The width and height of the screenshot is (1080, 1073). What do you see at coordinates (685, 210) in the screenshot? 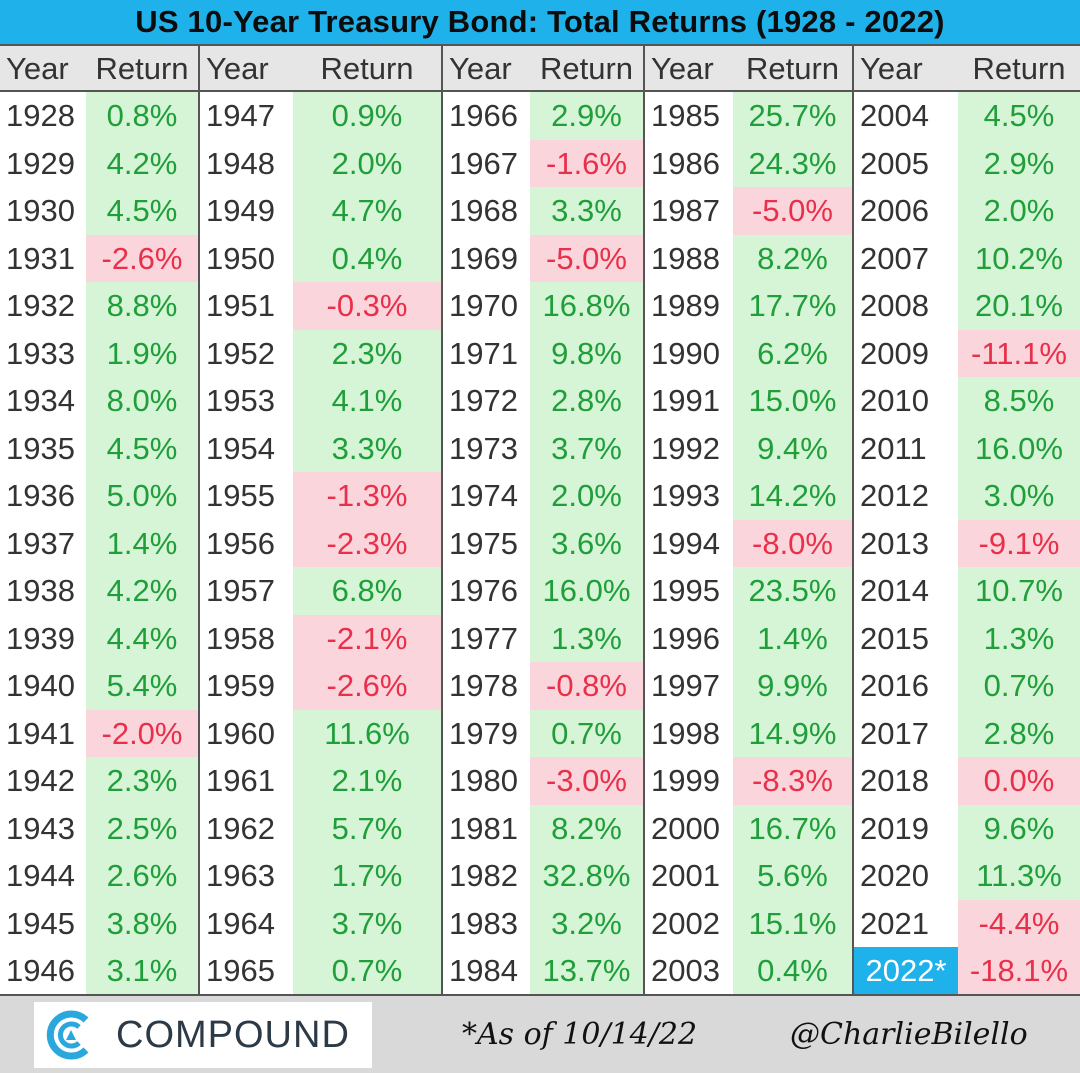
I see `year-cell: 1987` at bounding box center [685, 210].